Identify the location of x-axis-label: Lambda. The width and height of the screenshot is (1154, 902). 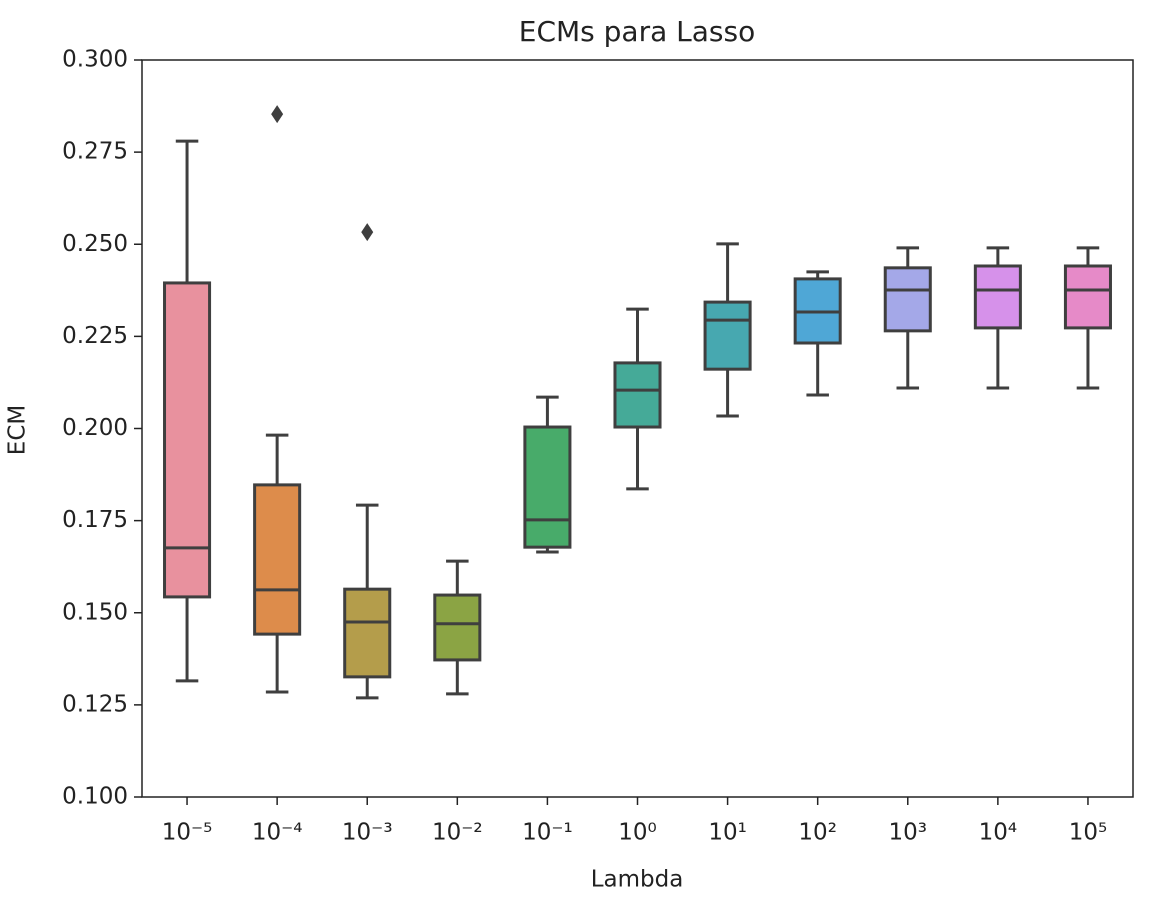
(637, 880).